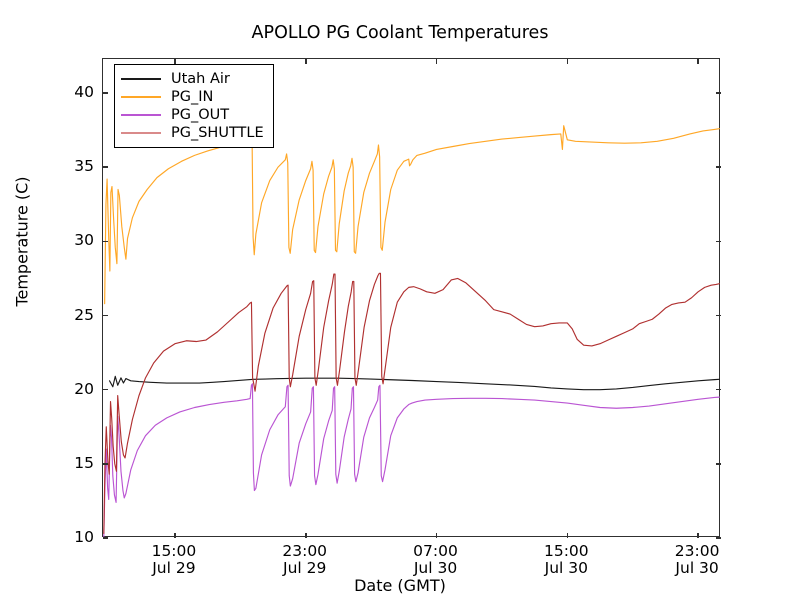 Image resolution: width=800 pixels, height=600 pixels. I want to click on chart-title: APOLLO PG Coolant Temperatures, so click(400, 33).